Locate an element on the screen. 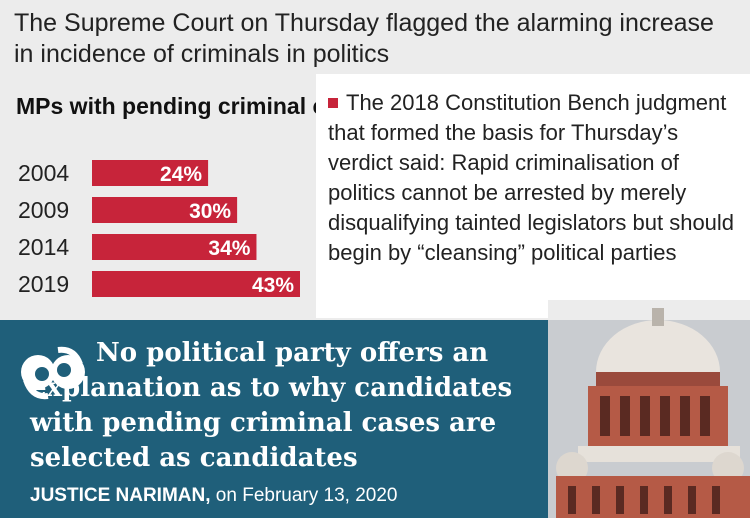 This screenshot has width=750, height=518. bullet-icon is located at coordinates (333, 103).